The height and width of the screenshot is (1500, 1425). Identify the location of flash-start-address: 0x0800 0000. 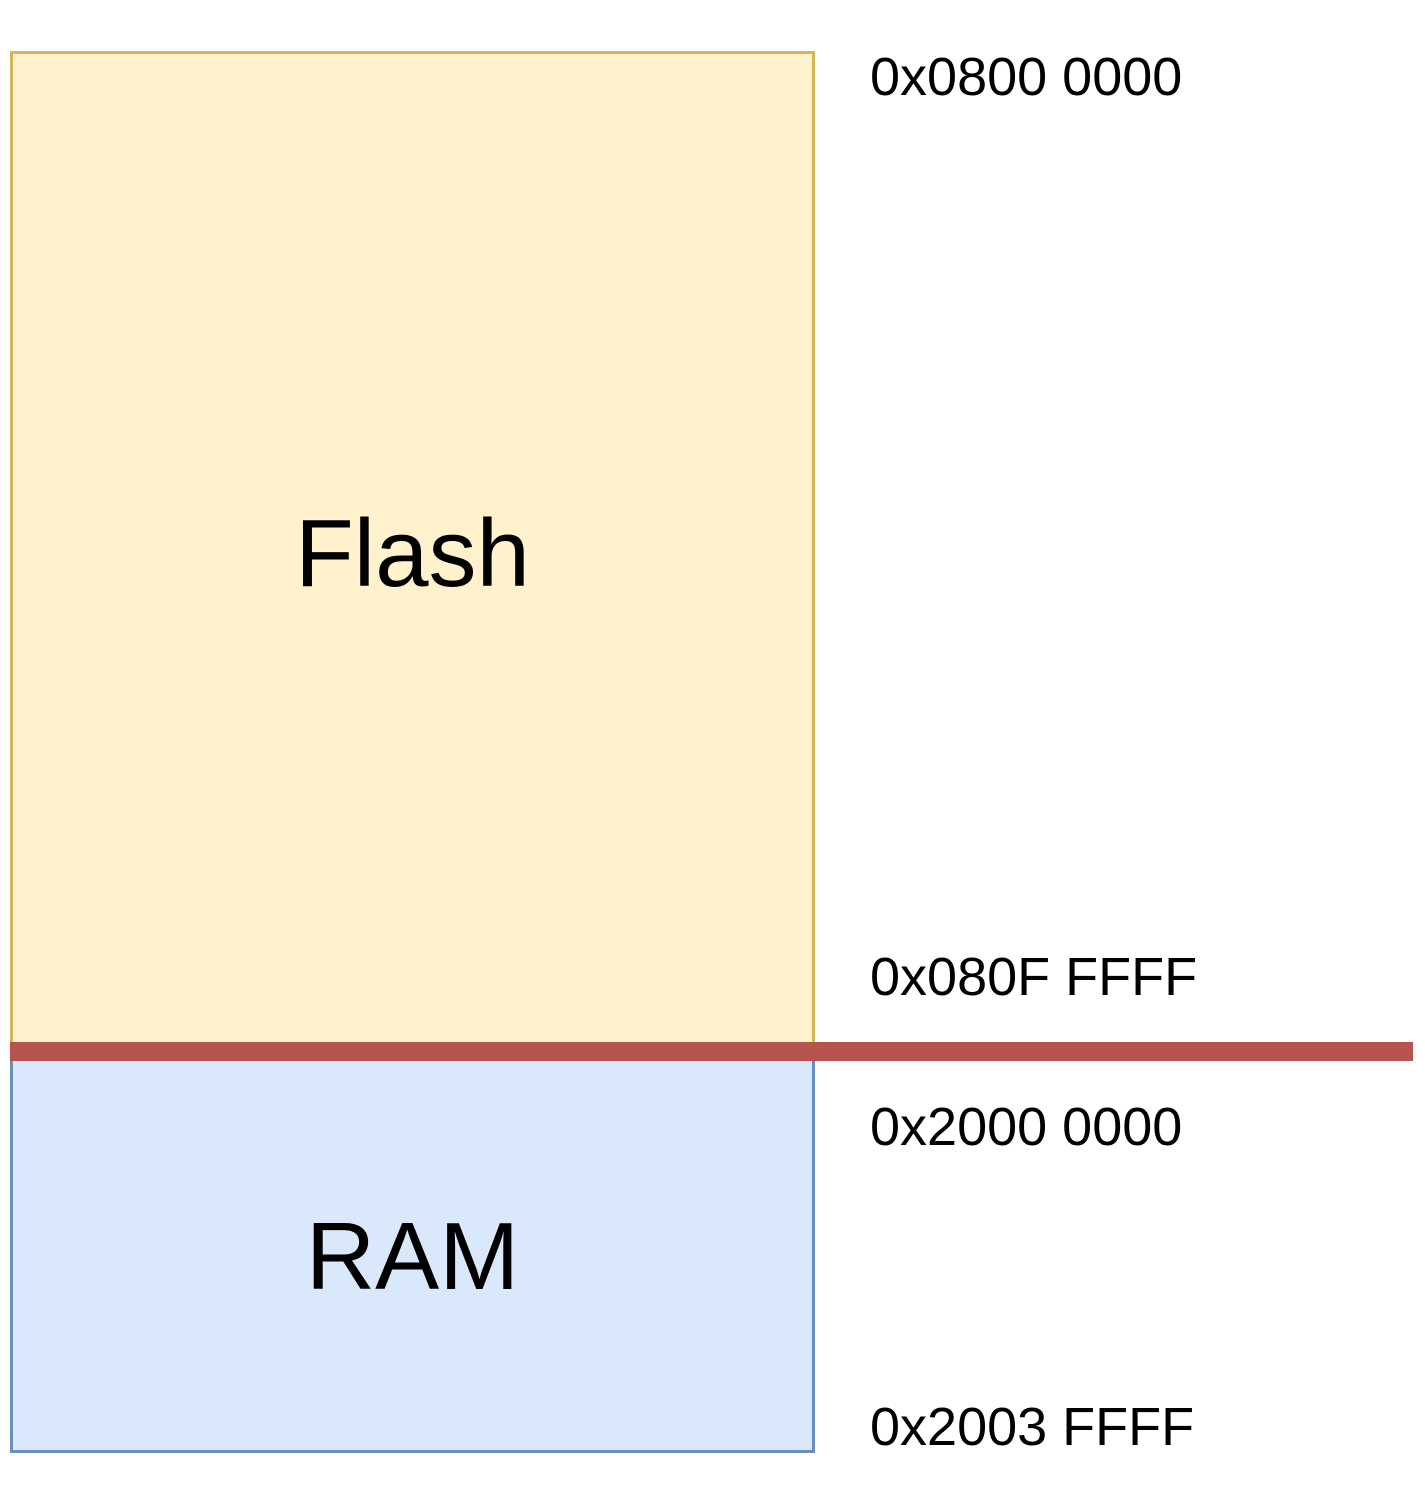
(1026, 77).